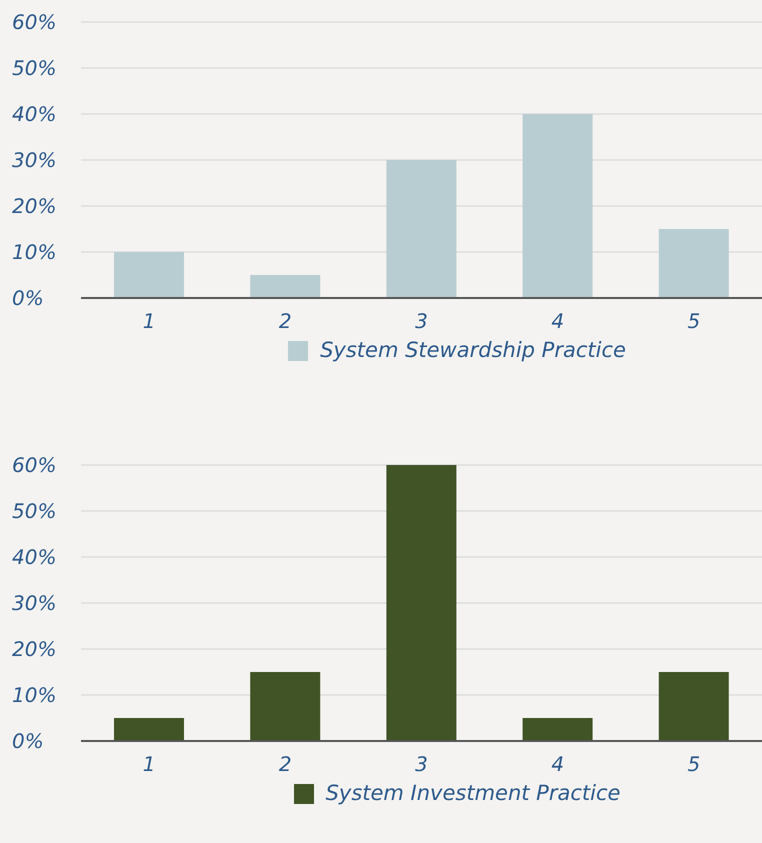 This screenshot has height=843, width=762. What do you see at coordinates (473, 793) in the screenshot?
I see `legend-label: System Investment Practice` at bounding box center [473, 793].